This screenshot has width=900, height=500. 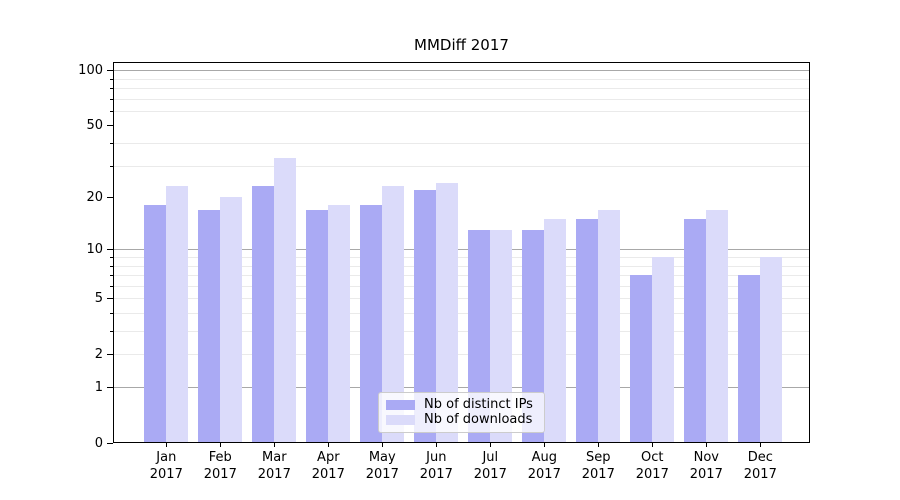 I want to click on y-tick-label: 10, so click(x=94, y=249).